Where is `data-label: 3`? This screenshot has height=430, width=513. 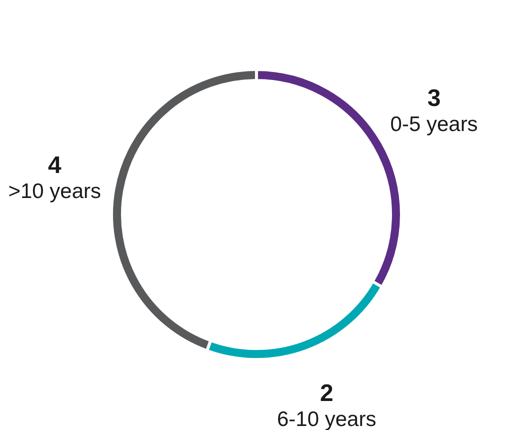
data-label: 3 is located at coordinates (434, 98).